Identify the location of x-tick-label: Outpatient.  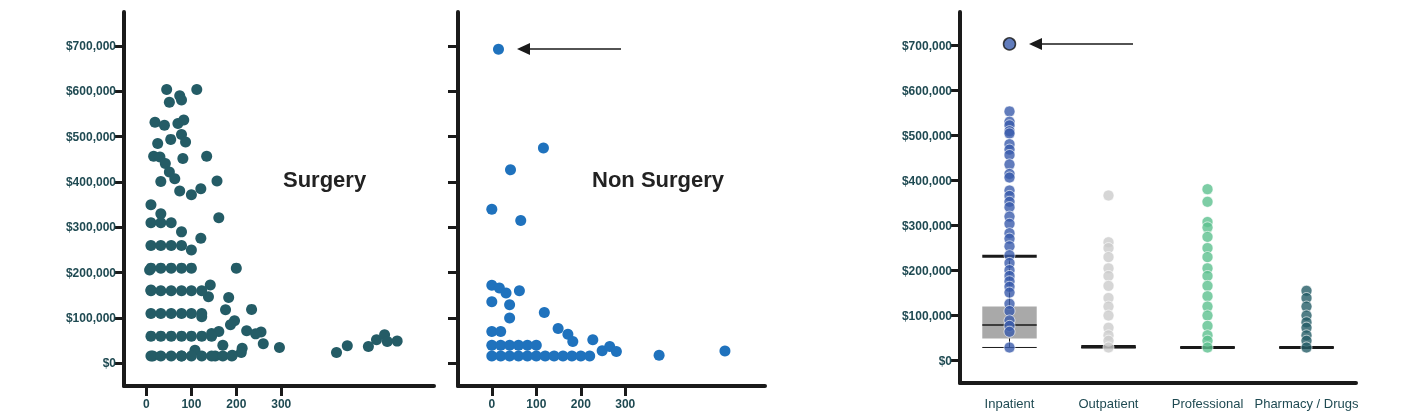
(1108, 403).